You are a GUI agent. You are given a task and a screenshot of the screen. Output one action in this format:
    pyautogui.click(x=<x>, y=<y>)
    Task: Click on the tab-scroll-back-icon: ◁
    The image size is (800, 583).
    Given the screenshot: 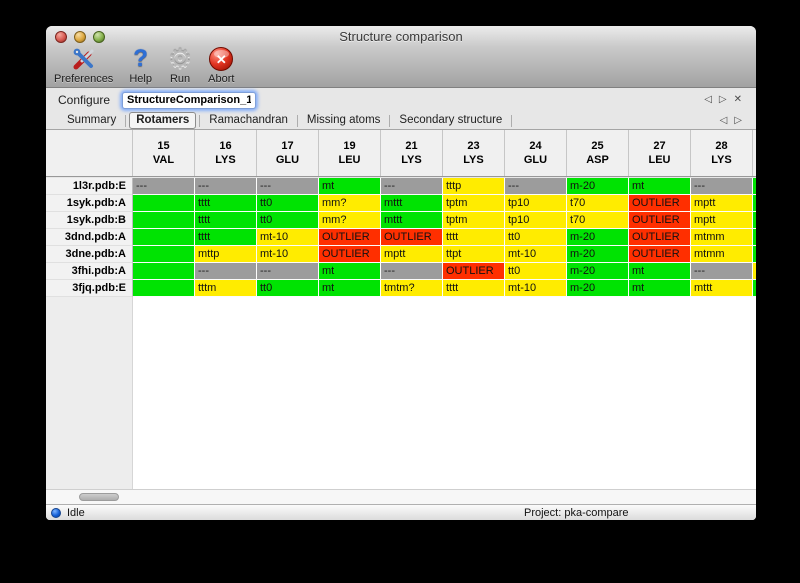 What is the action you would take?
    pyautogui.click(x=723, y=120)
    